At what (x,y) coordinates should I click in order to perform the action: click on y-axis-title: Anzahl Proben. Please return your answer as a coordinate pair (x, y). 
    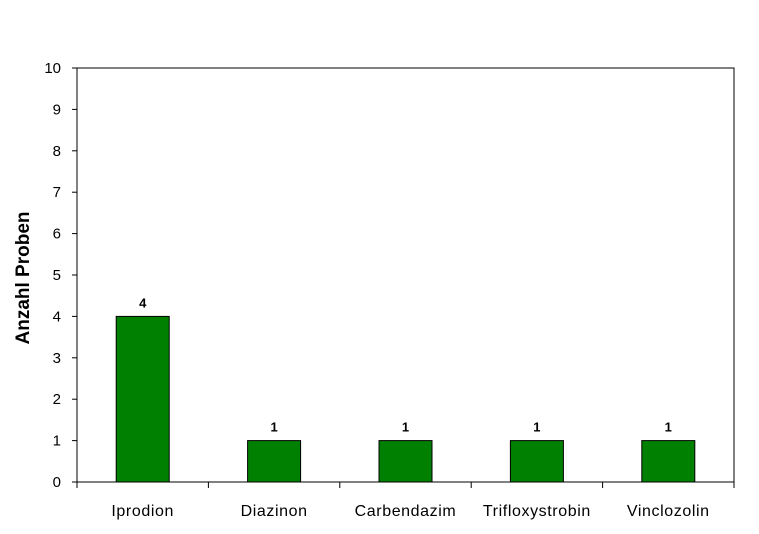
    Looking at the image, I should click on (23, 277).